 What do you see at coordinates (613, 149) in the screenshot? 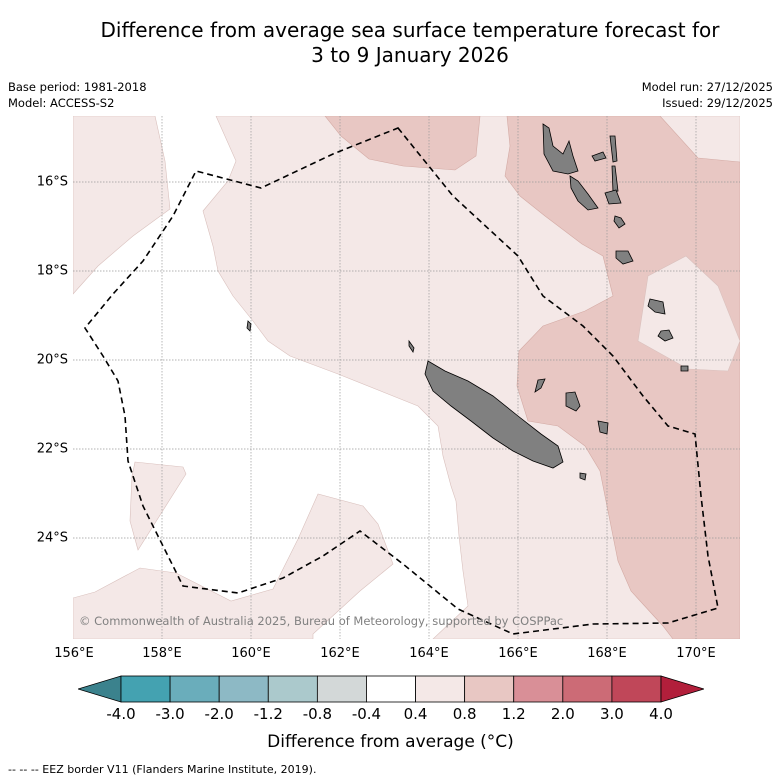
I see `pentecost` at bounding box center [613, 149].